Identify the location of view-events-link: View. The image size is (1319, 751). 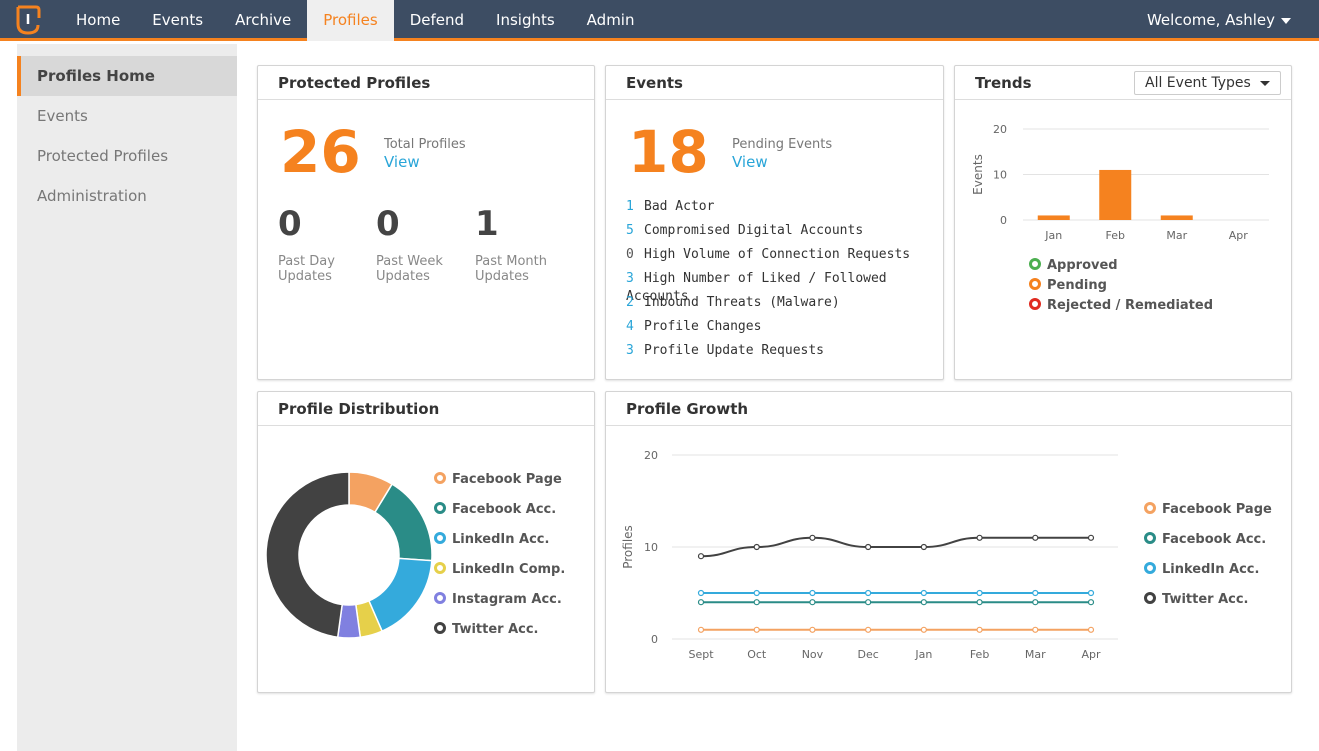
(750, 162).